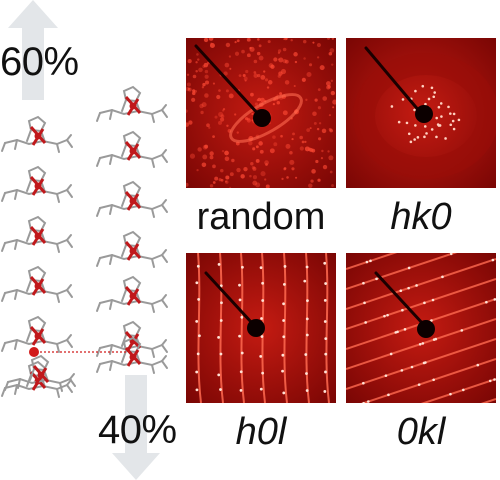  I want to click on diffraction-pattern-0kl, so click(421, 328).